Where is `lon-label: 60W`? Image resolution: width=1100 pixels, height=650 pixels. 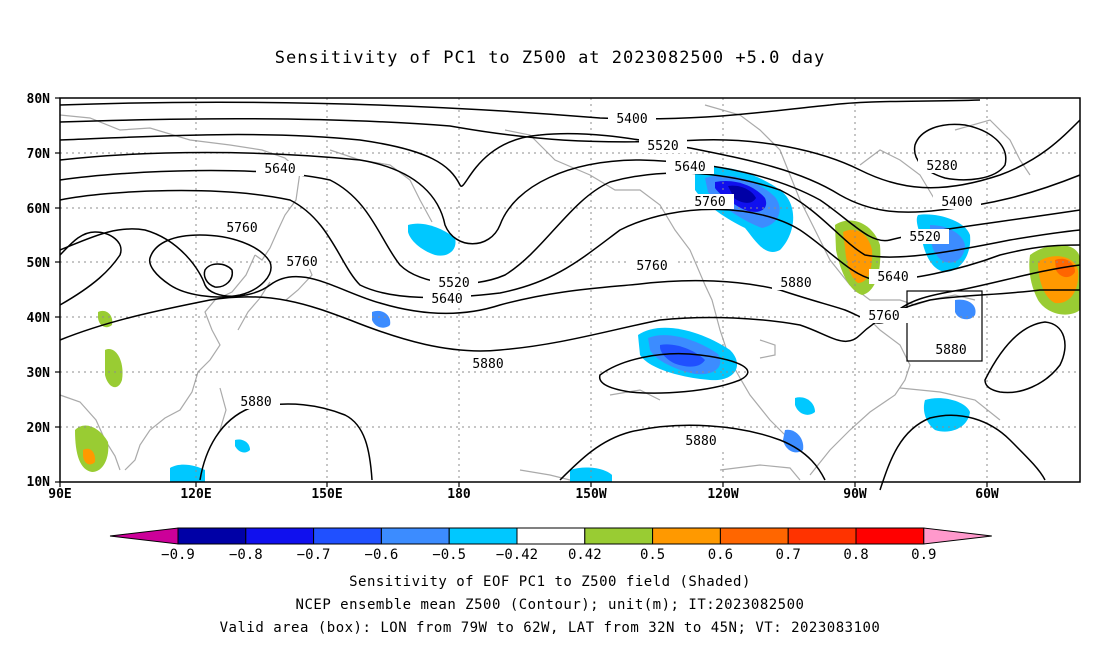
lon-label: 60W is located at coordinates (987, 494).